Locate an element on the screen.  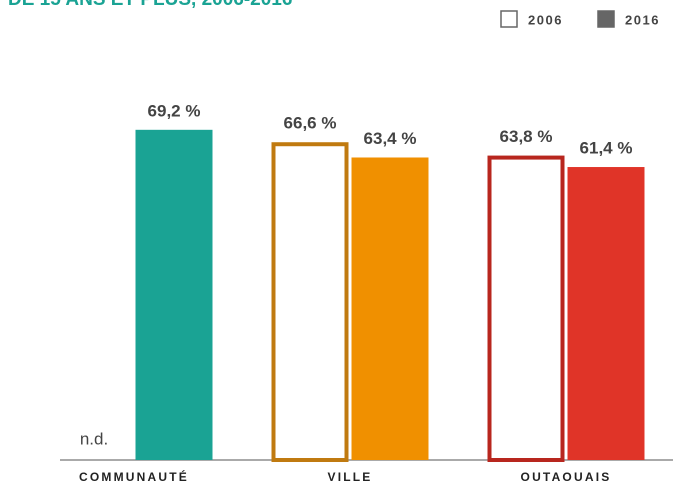
legend-label: 2016 is located at coordinates (642, 19).